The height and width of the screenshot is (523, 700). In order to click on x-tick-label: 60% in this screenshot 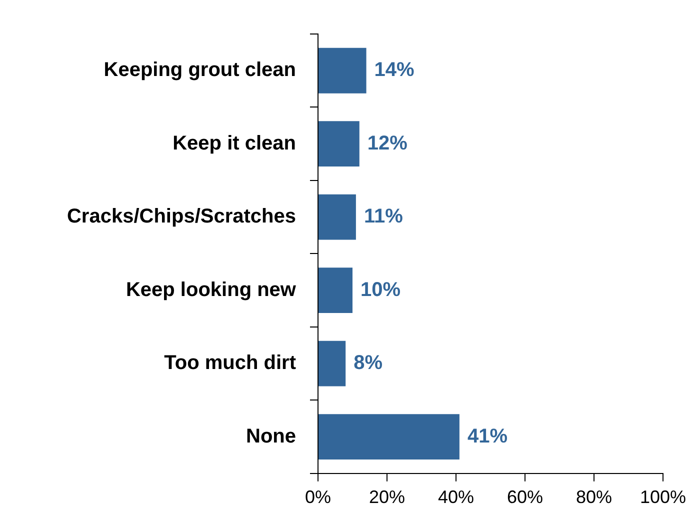, I will do `click(525, 497)`.